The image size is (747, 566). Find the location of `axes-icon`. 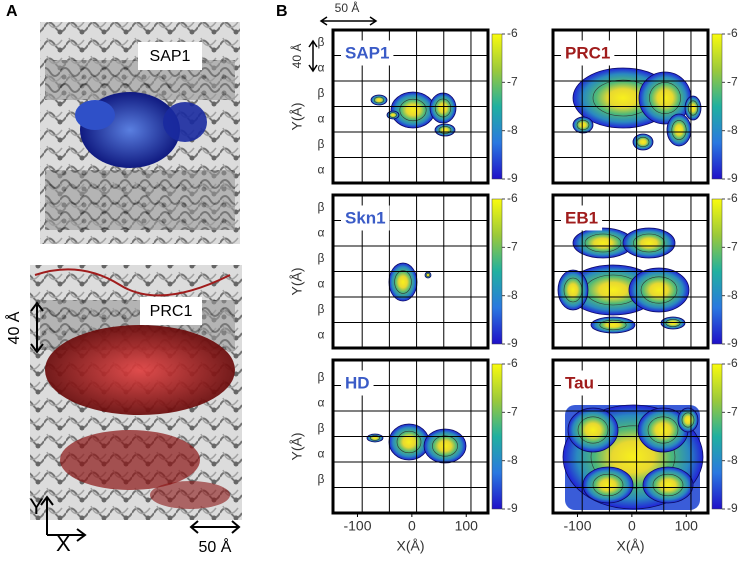

axes-icon is located at coordinates (63, 518).